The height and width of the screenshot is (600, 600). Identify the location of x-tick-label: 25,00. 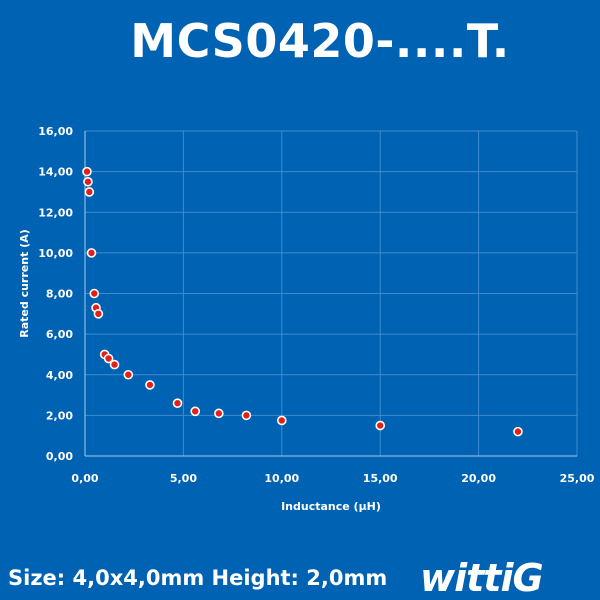
(577, 478).